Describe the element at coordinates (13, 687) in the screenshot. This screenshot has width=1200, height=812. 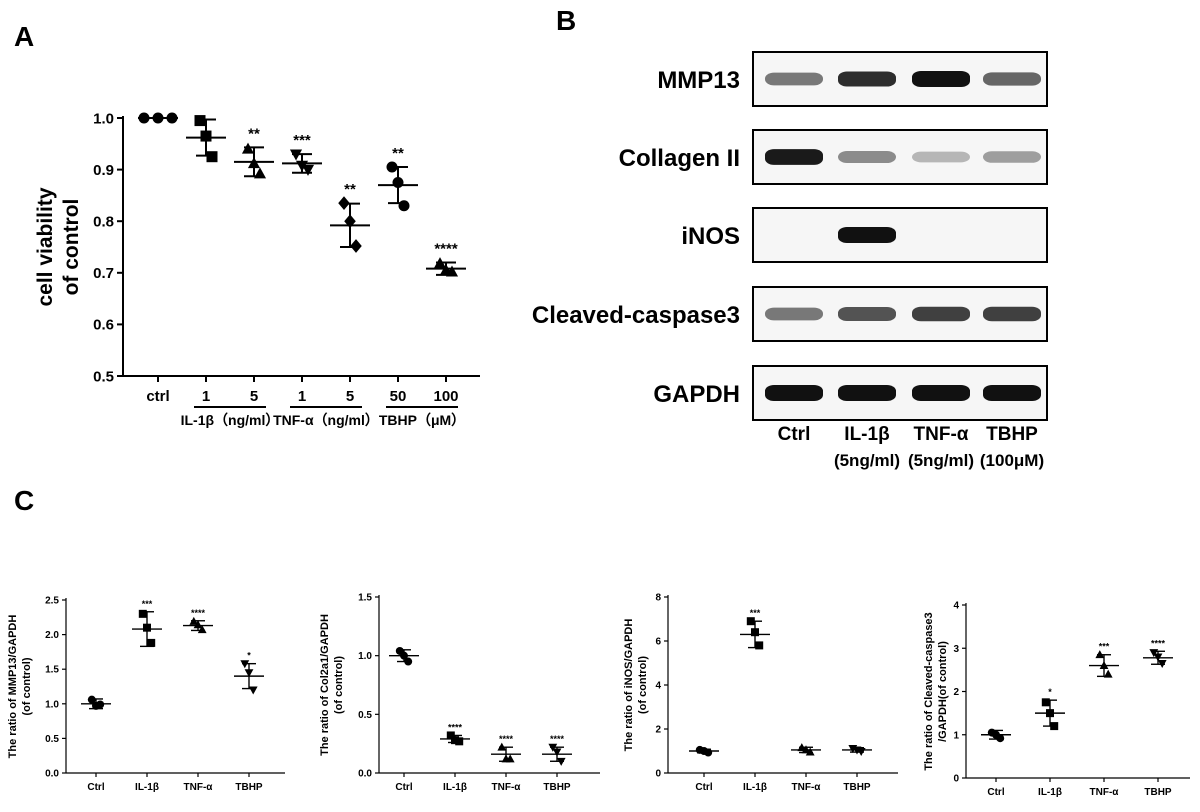
I see `y-axis-label: The ratio of MMP13/GAPDH` at that location.